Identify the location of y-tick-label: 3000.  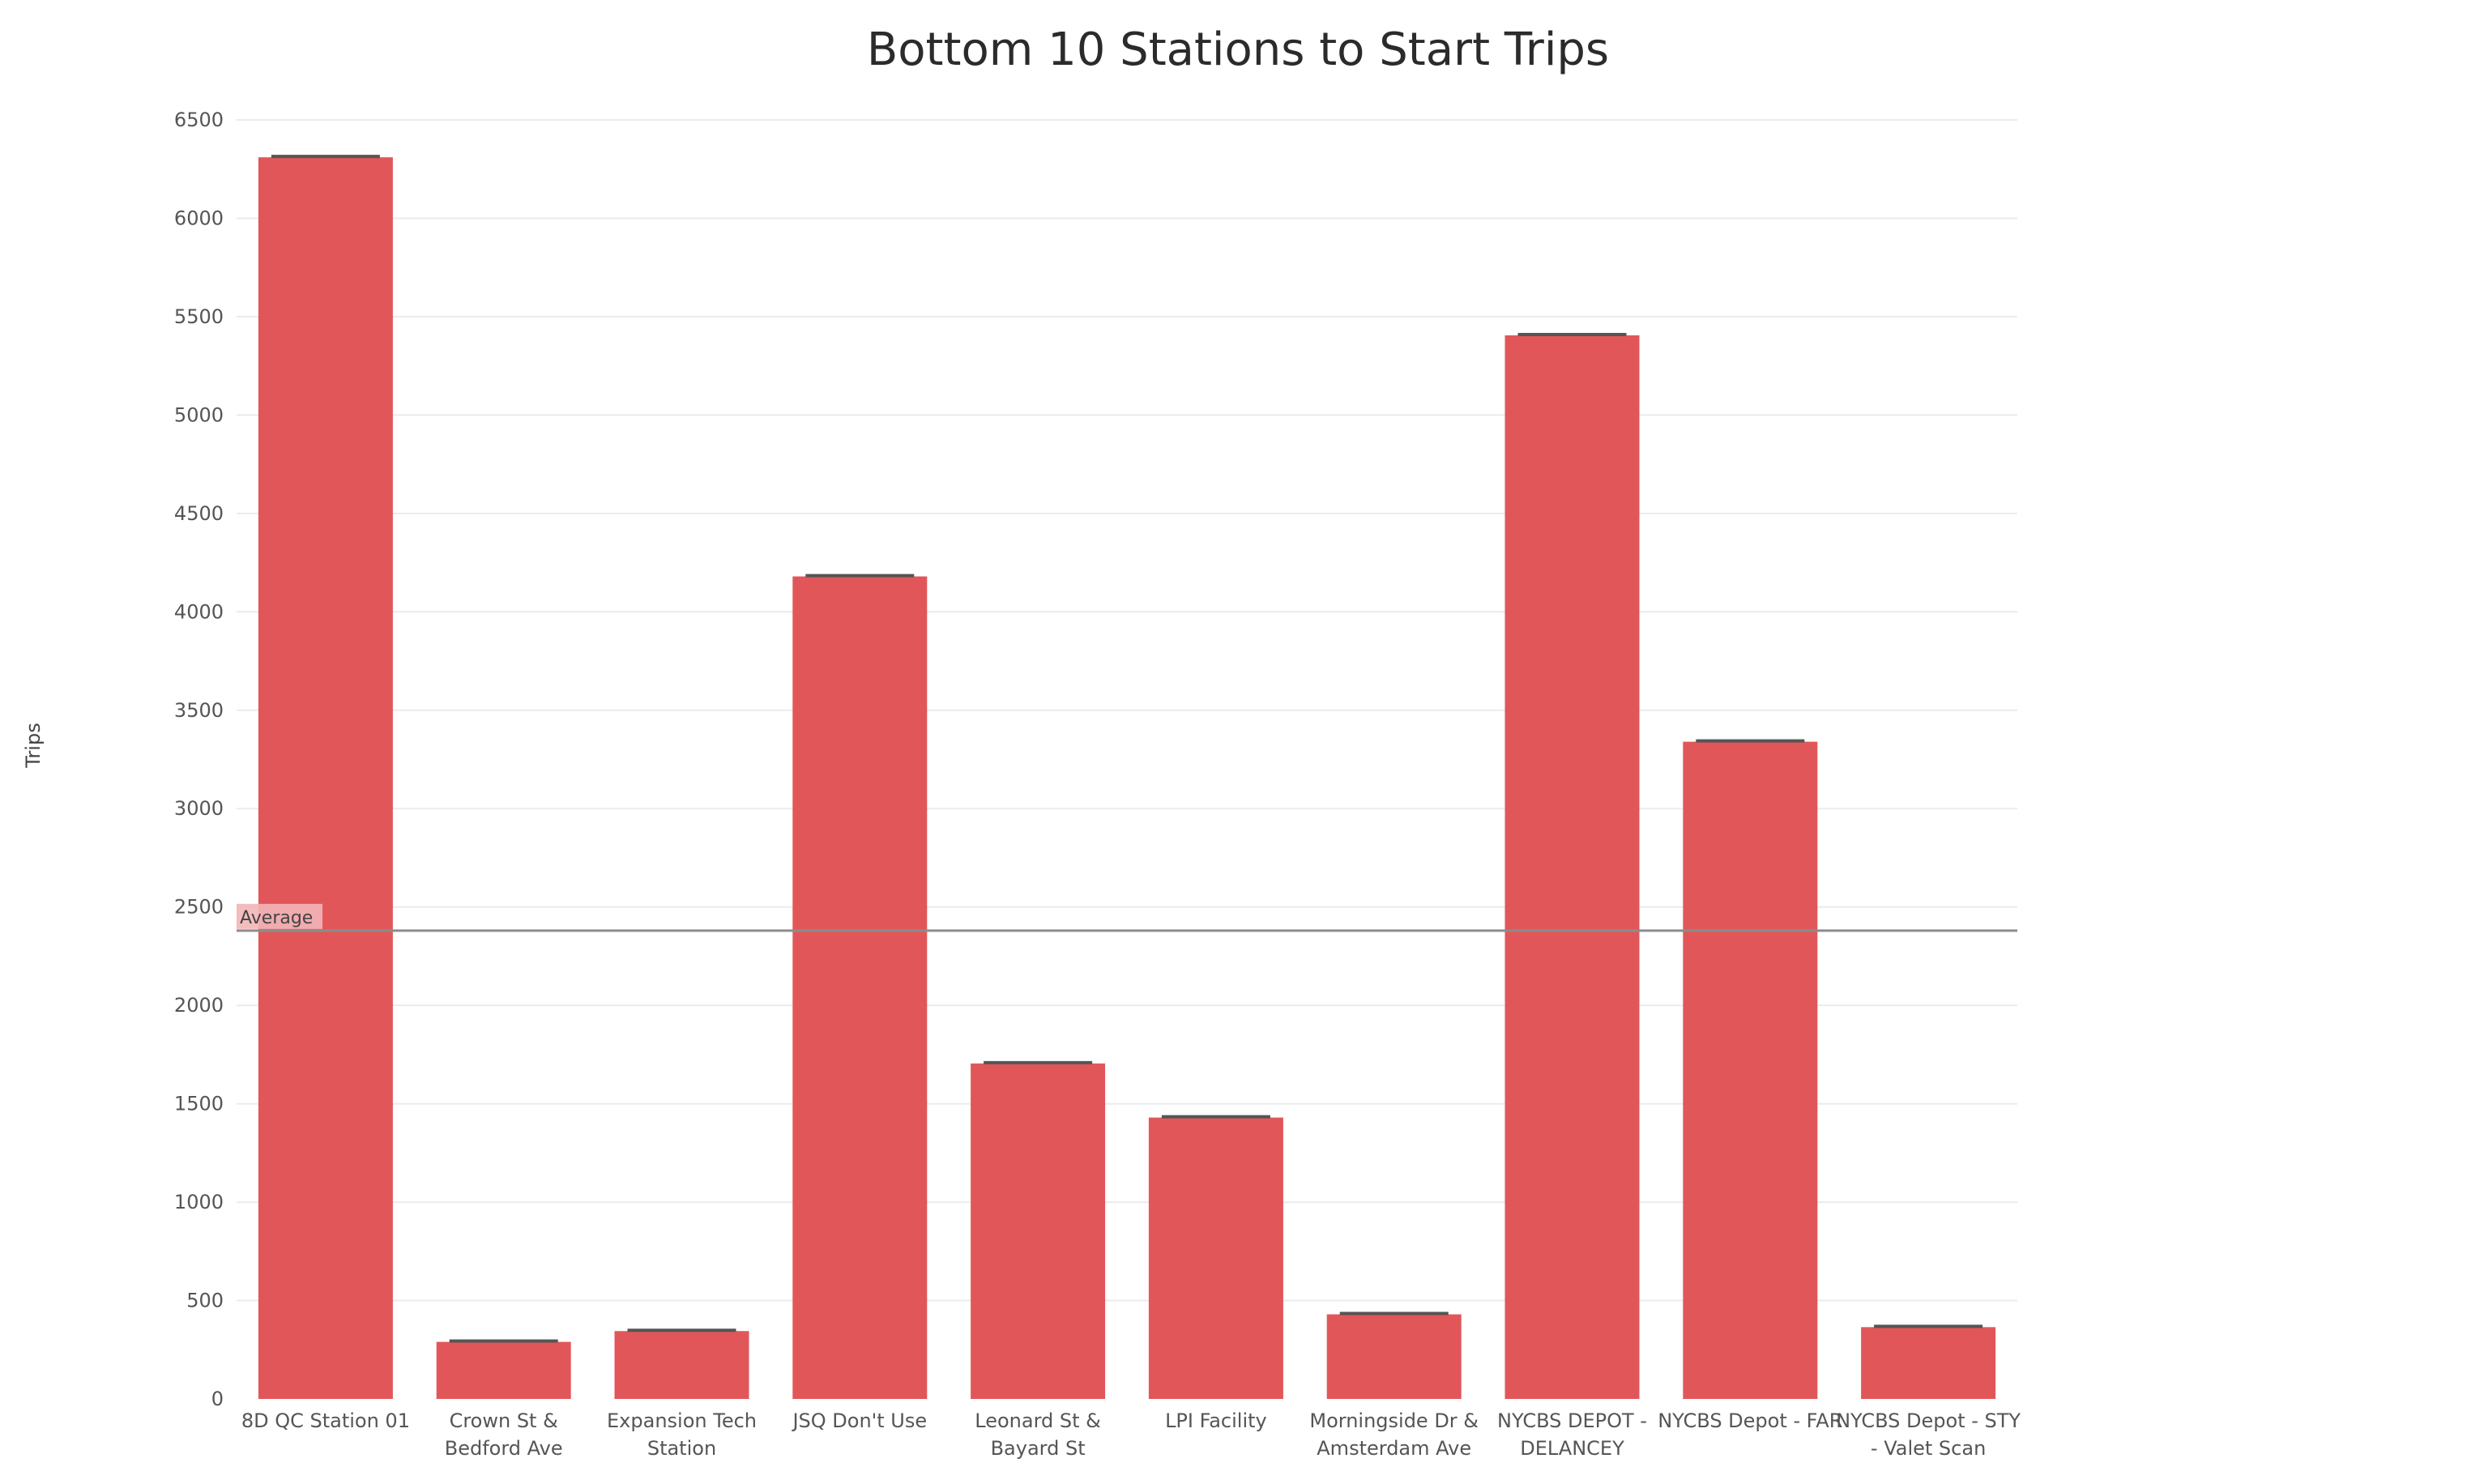
(199, 808).